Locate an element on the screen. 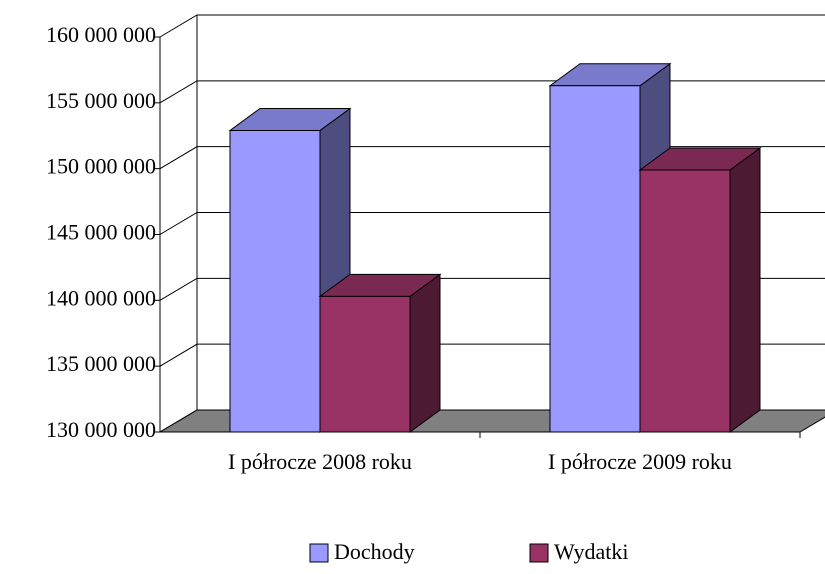 The height and width of the screenshot is (574, 825). y-tick-label: 150 000 000 is located at coordinates (101, 166).